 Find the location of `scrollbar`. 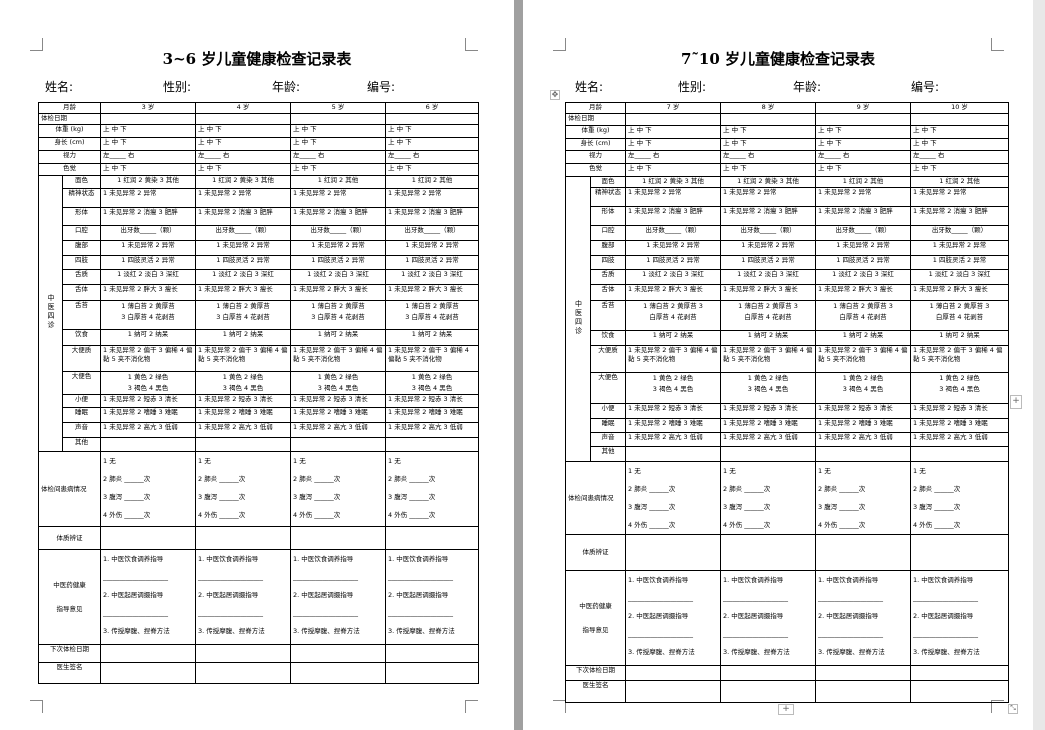

scrollbar is located at coordinates (1039, 365).